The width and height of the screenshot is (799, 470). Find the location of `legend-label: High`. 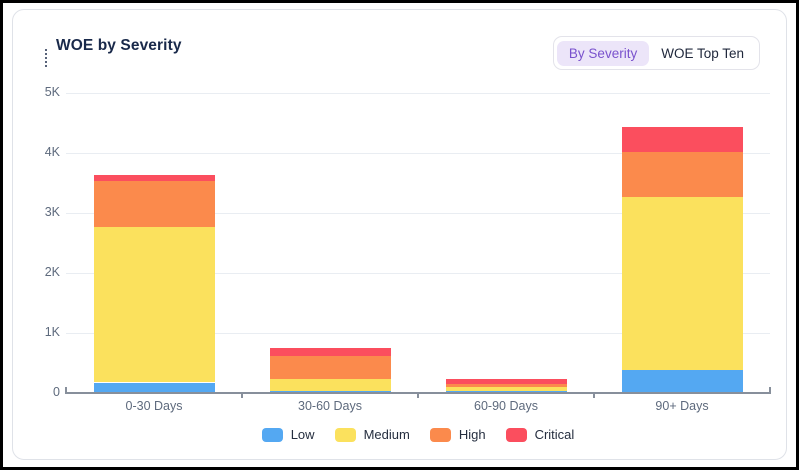

legend-label: High is located at coordinates (472, 434).